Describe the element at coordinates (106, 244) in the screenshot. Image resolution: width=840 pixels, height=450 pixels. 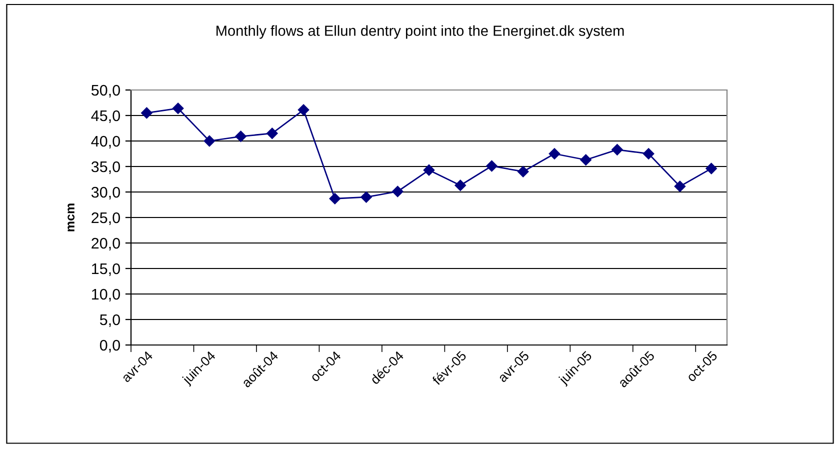
I see `y-tick-label: 20,0` at that location.